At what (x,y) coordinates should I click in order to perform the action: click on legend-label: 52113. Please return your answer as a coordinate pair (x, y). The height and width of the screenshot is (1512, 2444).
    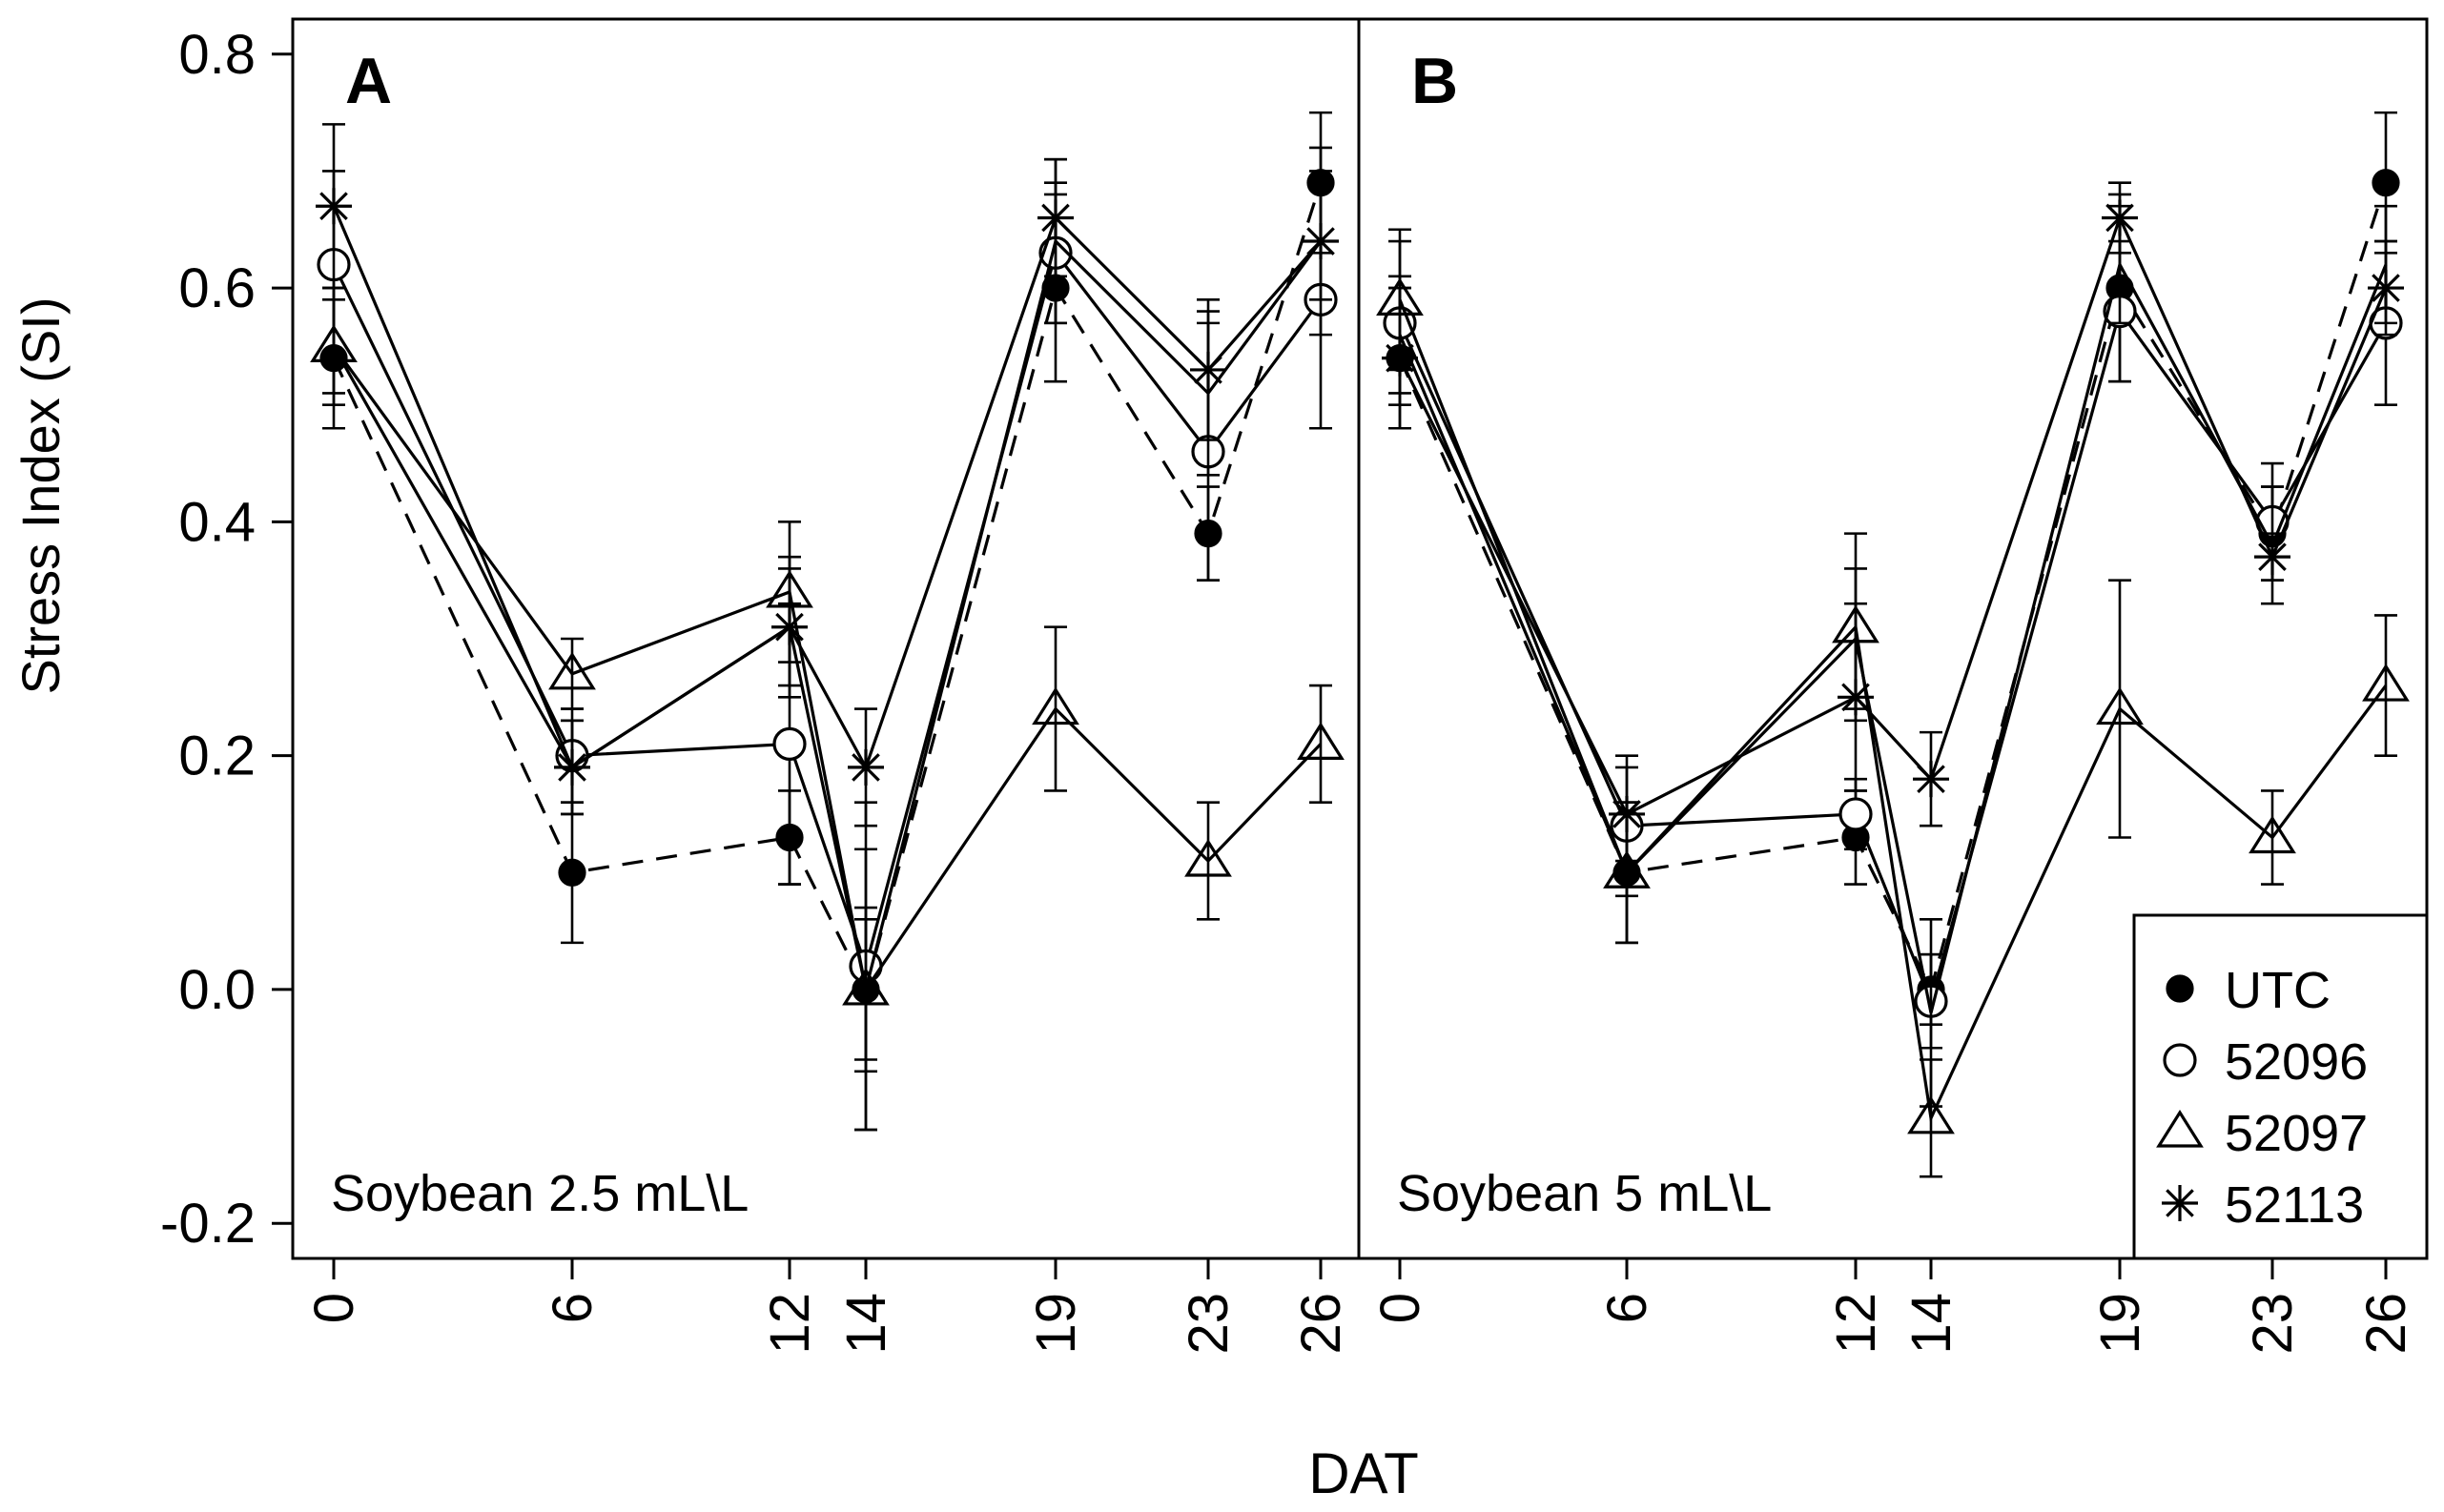
    Looking at the image, I should click on (2294, 1205).